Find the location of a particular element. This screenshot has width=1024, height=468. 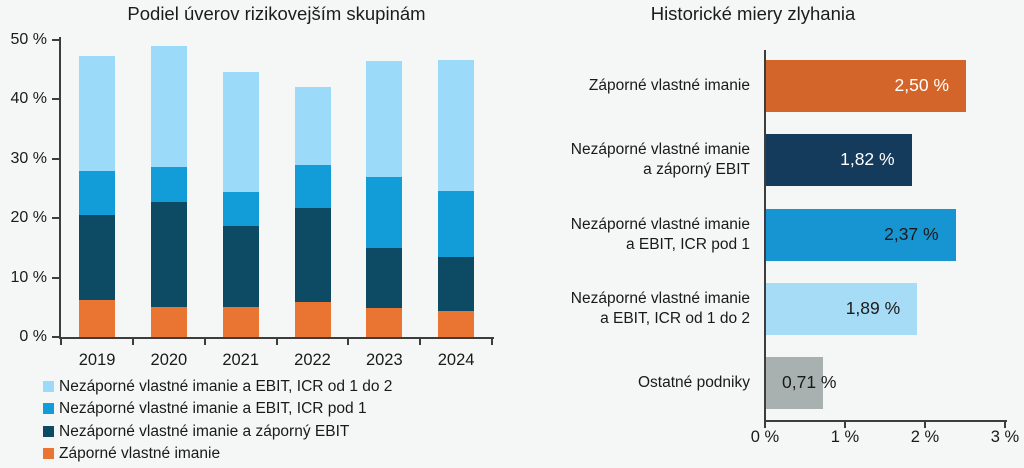

stacked-bar-segment-2019-s2 is located at coordinates (97, 193).